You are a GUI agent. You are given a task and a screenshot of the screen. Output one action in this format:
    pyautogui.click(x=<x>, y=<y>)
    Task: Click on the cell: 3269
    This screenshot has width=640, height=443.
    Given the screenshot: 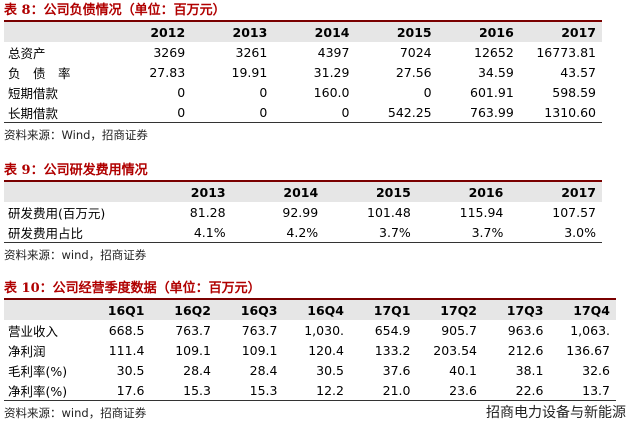 What is the action you would take?
    pyautogui.click(x=169, y=52)
    